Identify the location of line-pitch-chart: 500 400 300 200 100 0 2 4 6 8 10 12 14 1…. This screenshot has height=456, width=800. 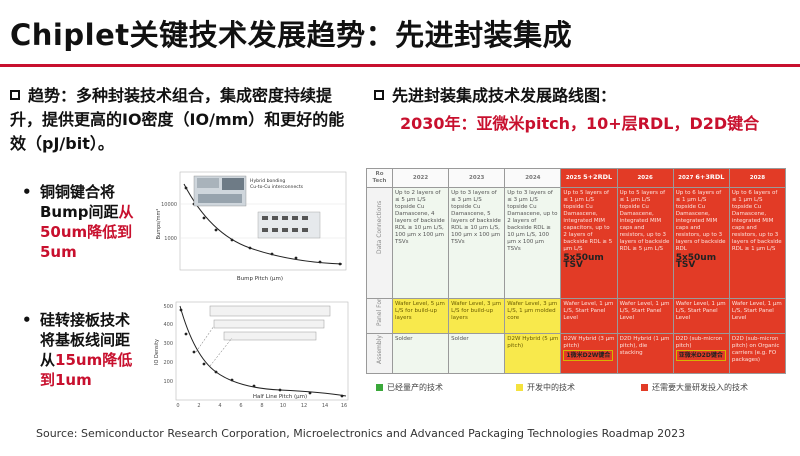
(252, 356).